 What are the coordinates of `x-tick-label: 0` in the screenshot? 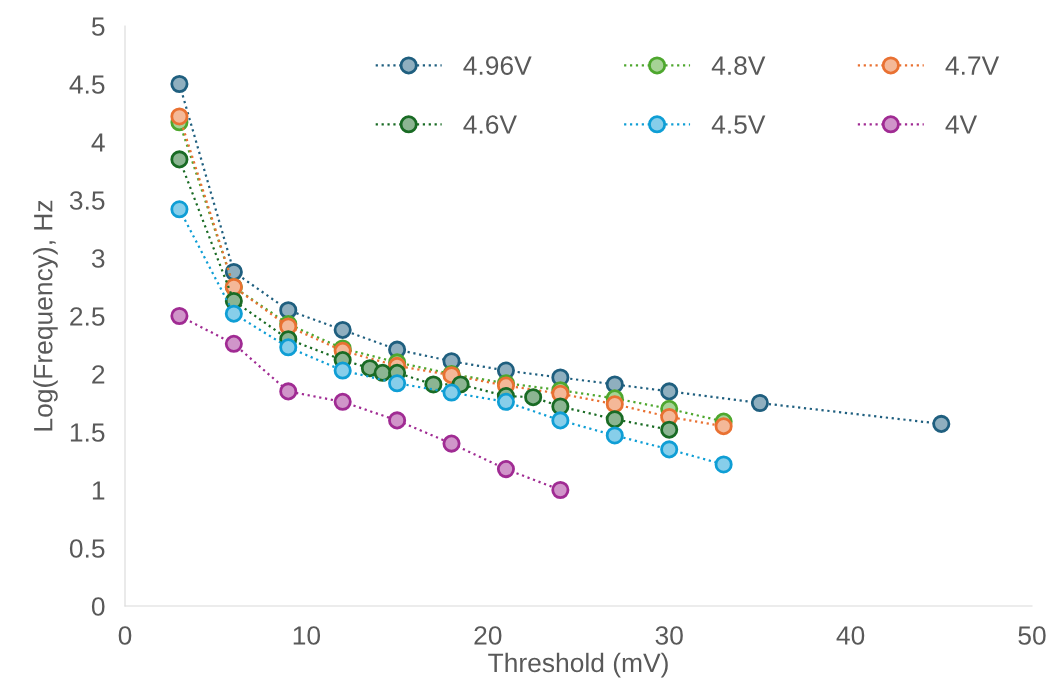 It's located at (125, 635).